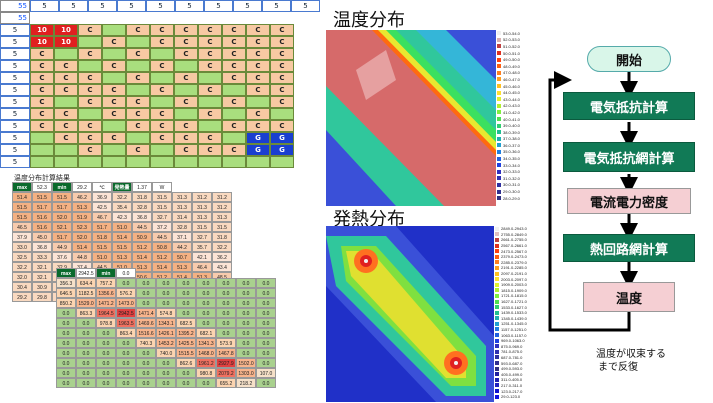  Describe the element at coordinates (629, 201) in the screenshot. I see `flow-step-current-density: 電流電力密度` at that location.